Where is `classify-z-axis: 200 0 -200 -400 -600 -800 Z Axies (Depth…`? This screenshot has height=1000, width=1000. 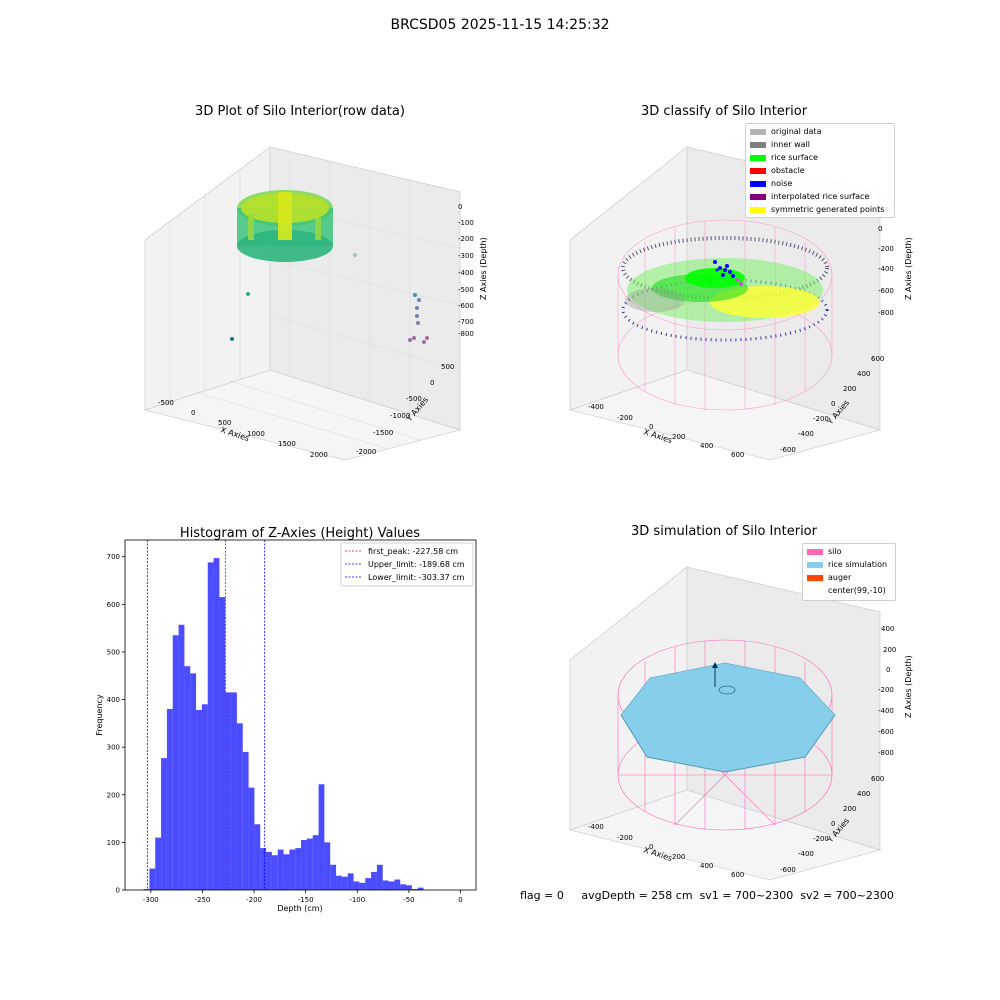
classify-z-axis: 200 0 -200 -400 -600 -800 Z Axies (Depth… is located at coordinates (895, 261).